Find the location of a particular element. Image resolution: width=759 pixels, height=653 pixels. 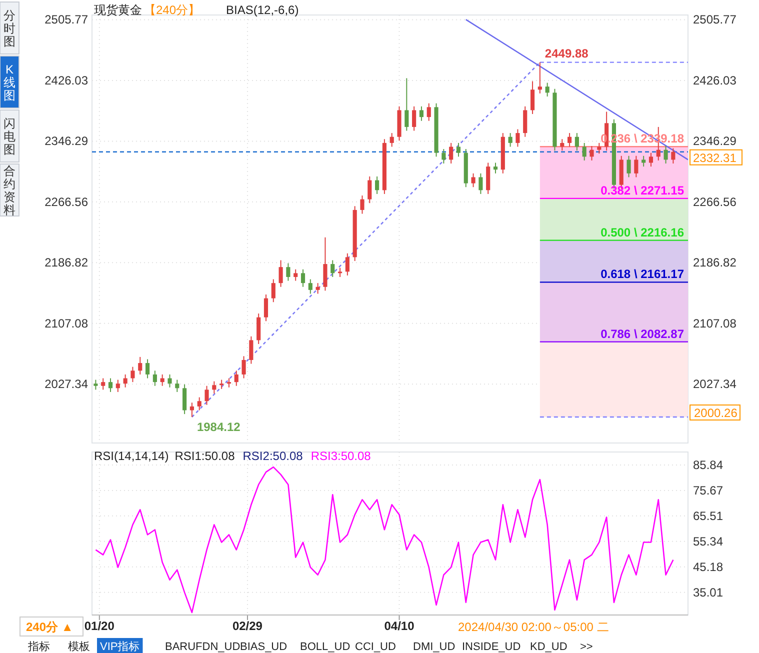

y-tick-label: 2266.56 is located at coordinates (66, 201).